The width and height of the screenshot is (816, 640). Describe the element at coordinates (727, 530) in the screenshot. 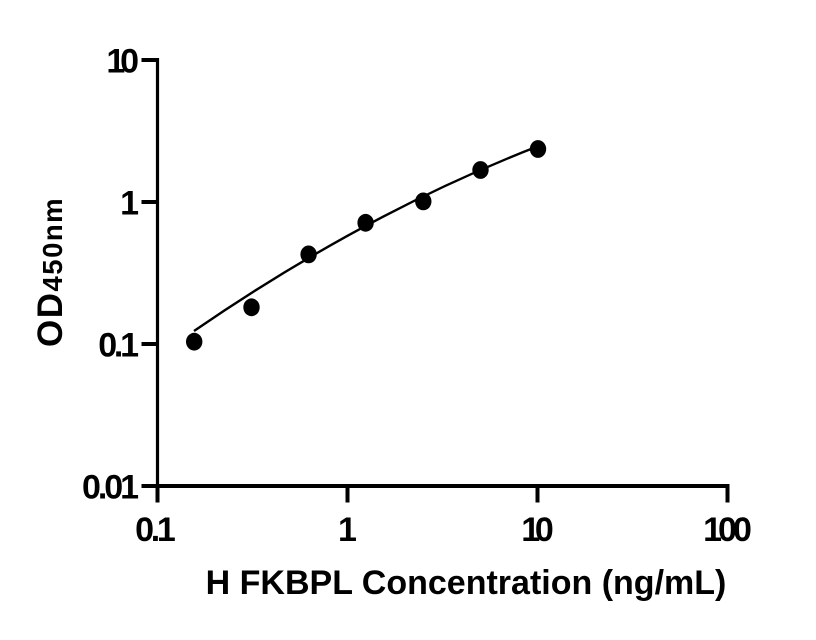

I see `svg-text: 100` at that location.